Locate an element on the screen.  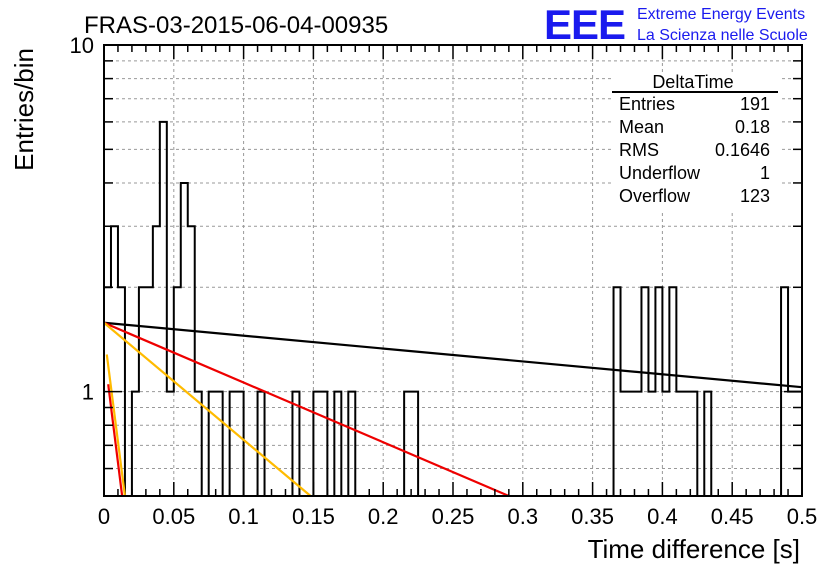
logo-line1: Extreme Energy Events is located at coordinates (721, 14).